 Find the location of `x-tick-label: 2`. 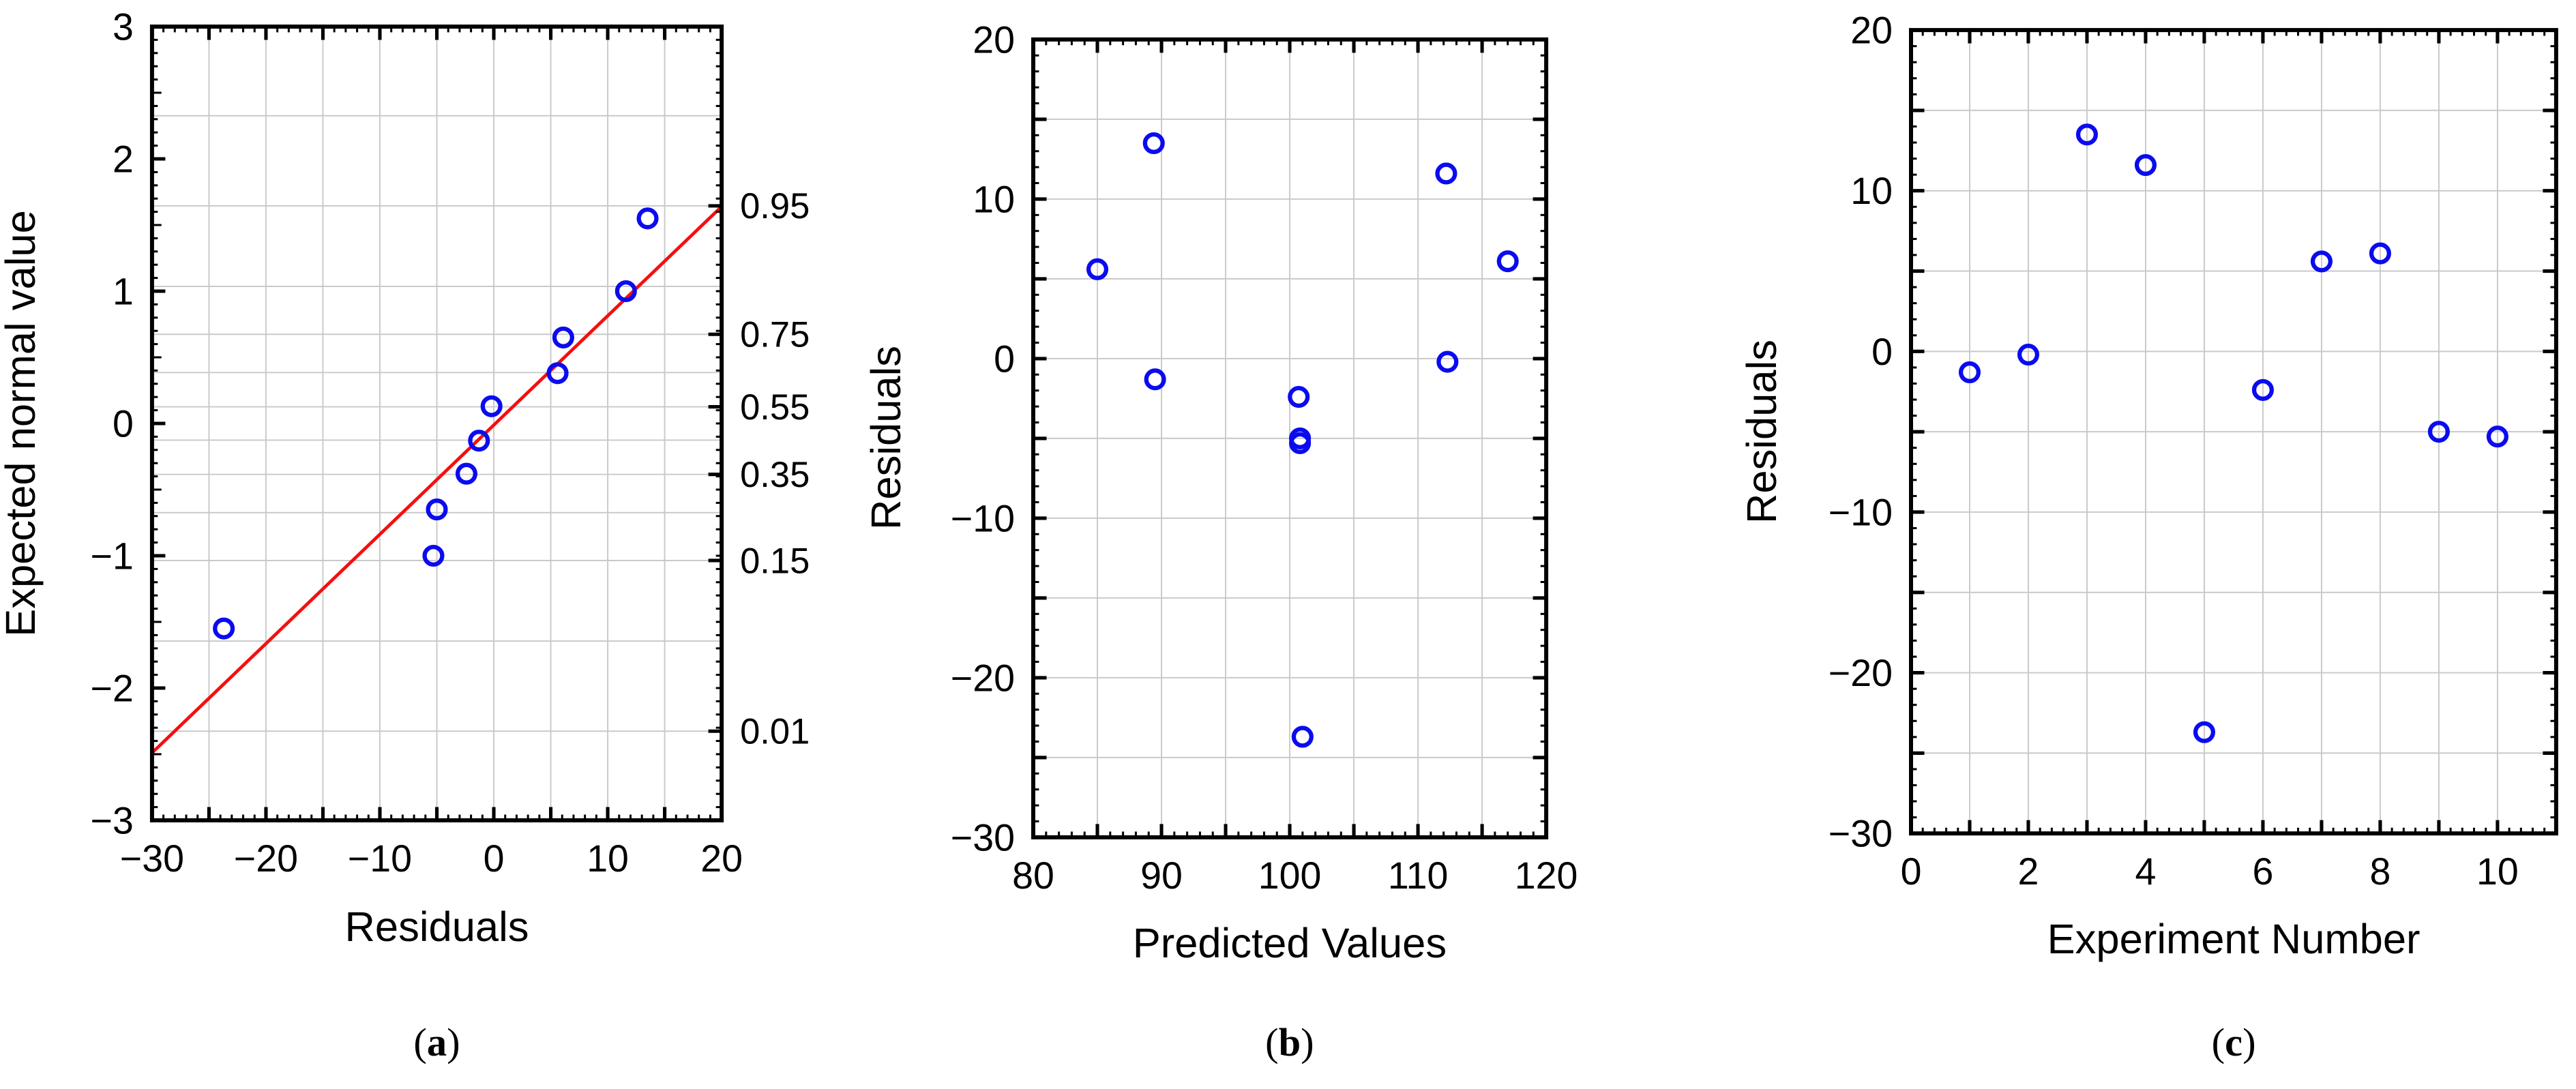

x-tick-label: 2 is located at coordinates (2028, 872).